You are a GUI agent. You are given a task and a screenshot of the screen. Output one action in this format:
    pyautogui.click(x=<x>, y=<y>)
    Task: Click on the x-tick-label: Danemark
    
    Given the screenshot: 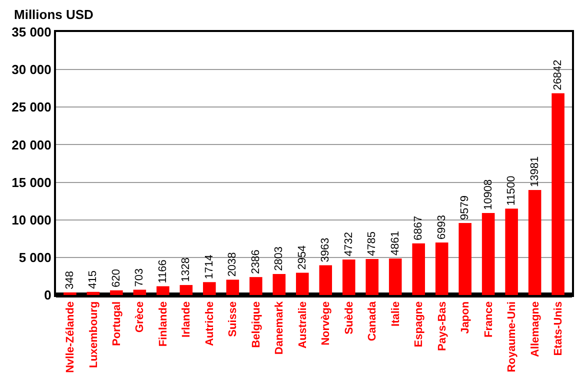 What is the action you would take?
    pyautogui.click(x=280, y=327)
    